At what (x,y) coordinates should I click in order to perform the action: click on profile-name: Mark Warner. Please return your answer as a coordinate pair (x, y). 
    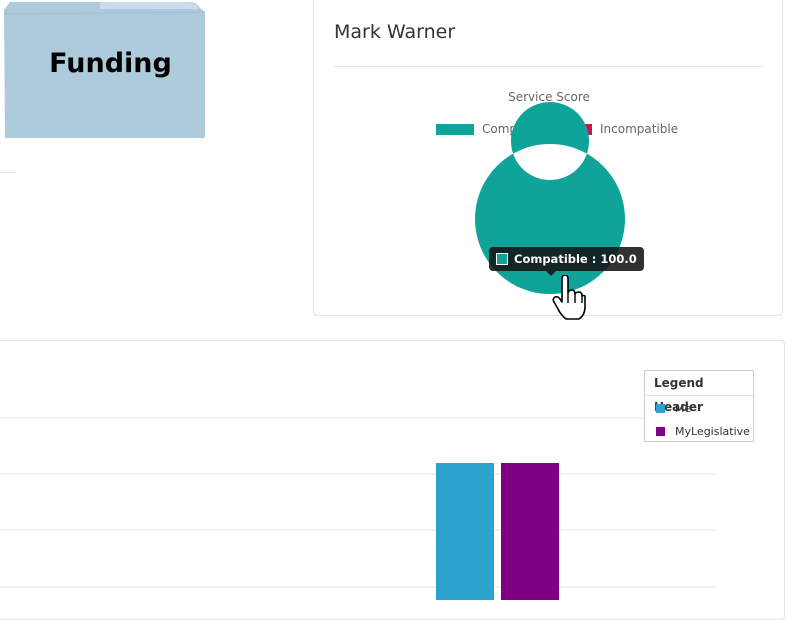
    Looking at the image, I should click on (395, 32).